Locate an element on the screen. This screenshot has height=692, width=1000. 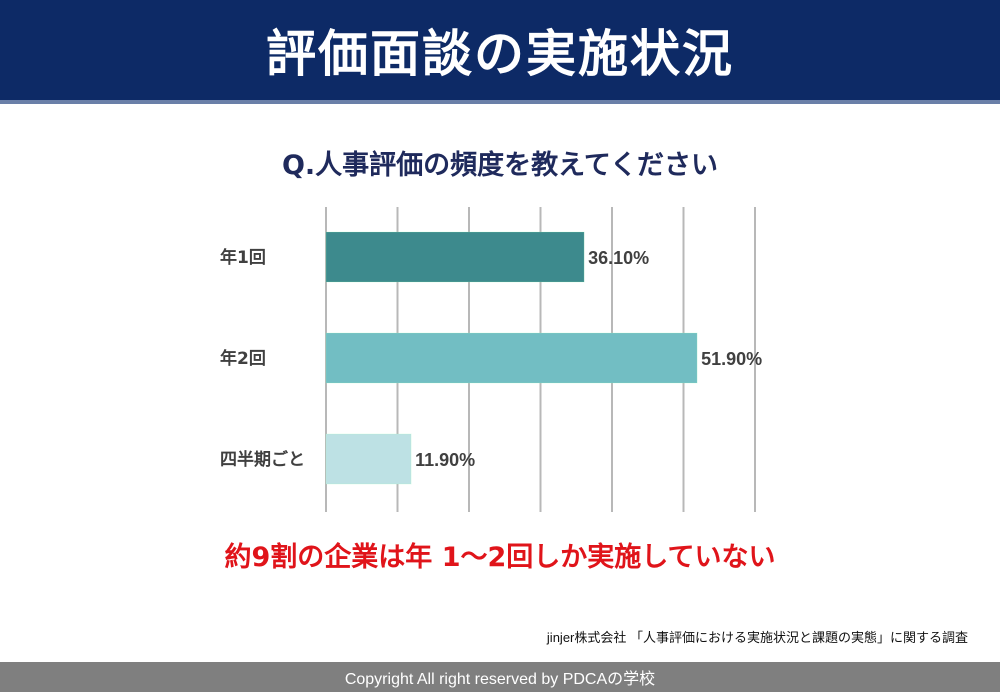
page-title: 評価面談の実施状況 is located at coordinates (500, 54).